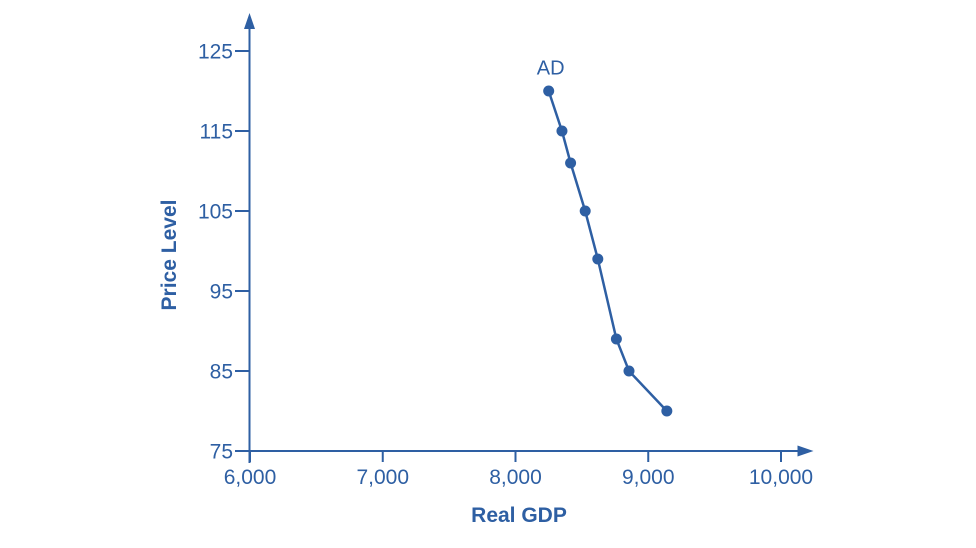 Image resolution: width=976 pixels, height=548 pixels. What do you see at coordinates (382, 477) in the screenshot?
I see `x-tick-label: 7,000` at bounding box center [382, 477].